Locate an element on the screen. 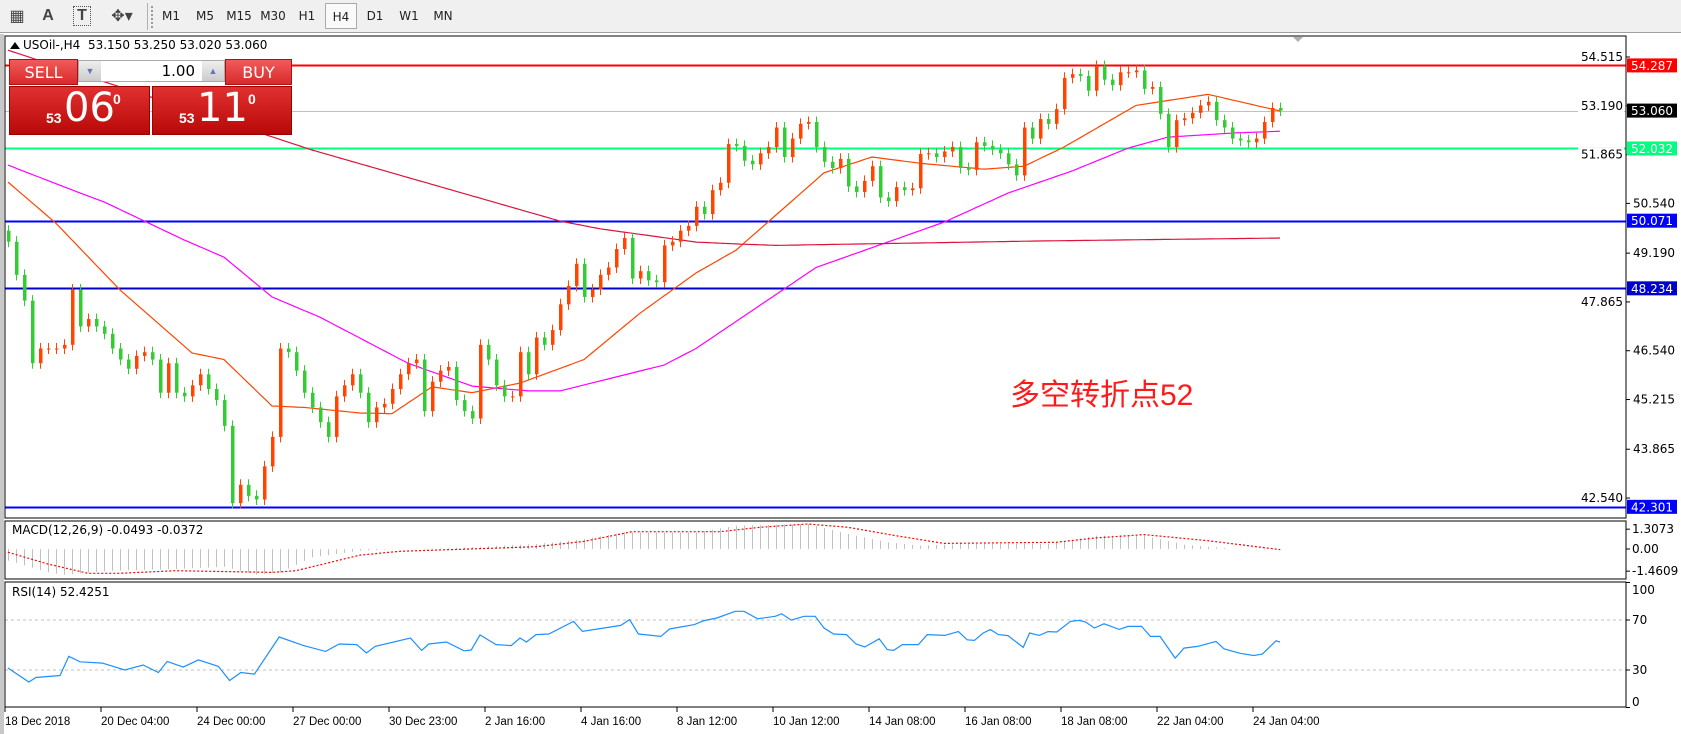 This screenshot has width=1681, height=734. macd-tick-label: 0.00 is located at coordinates (1645, 549).